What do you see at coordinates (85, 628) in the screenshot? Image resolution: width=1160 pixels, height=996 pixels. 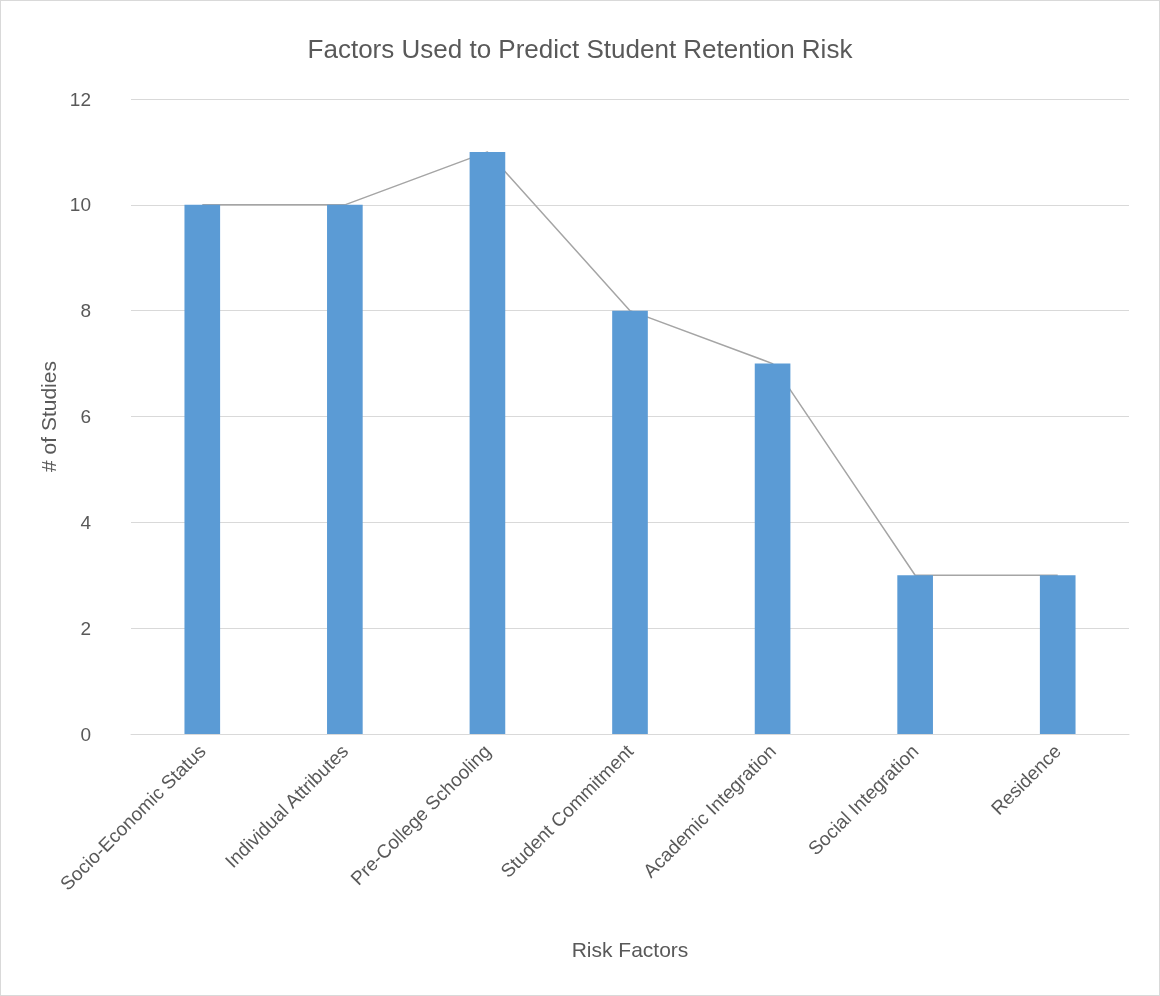 I see `y-tick-label: 2` at bounding box center [85, 628].